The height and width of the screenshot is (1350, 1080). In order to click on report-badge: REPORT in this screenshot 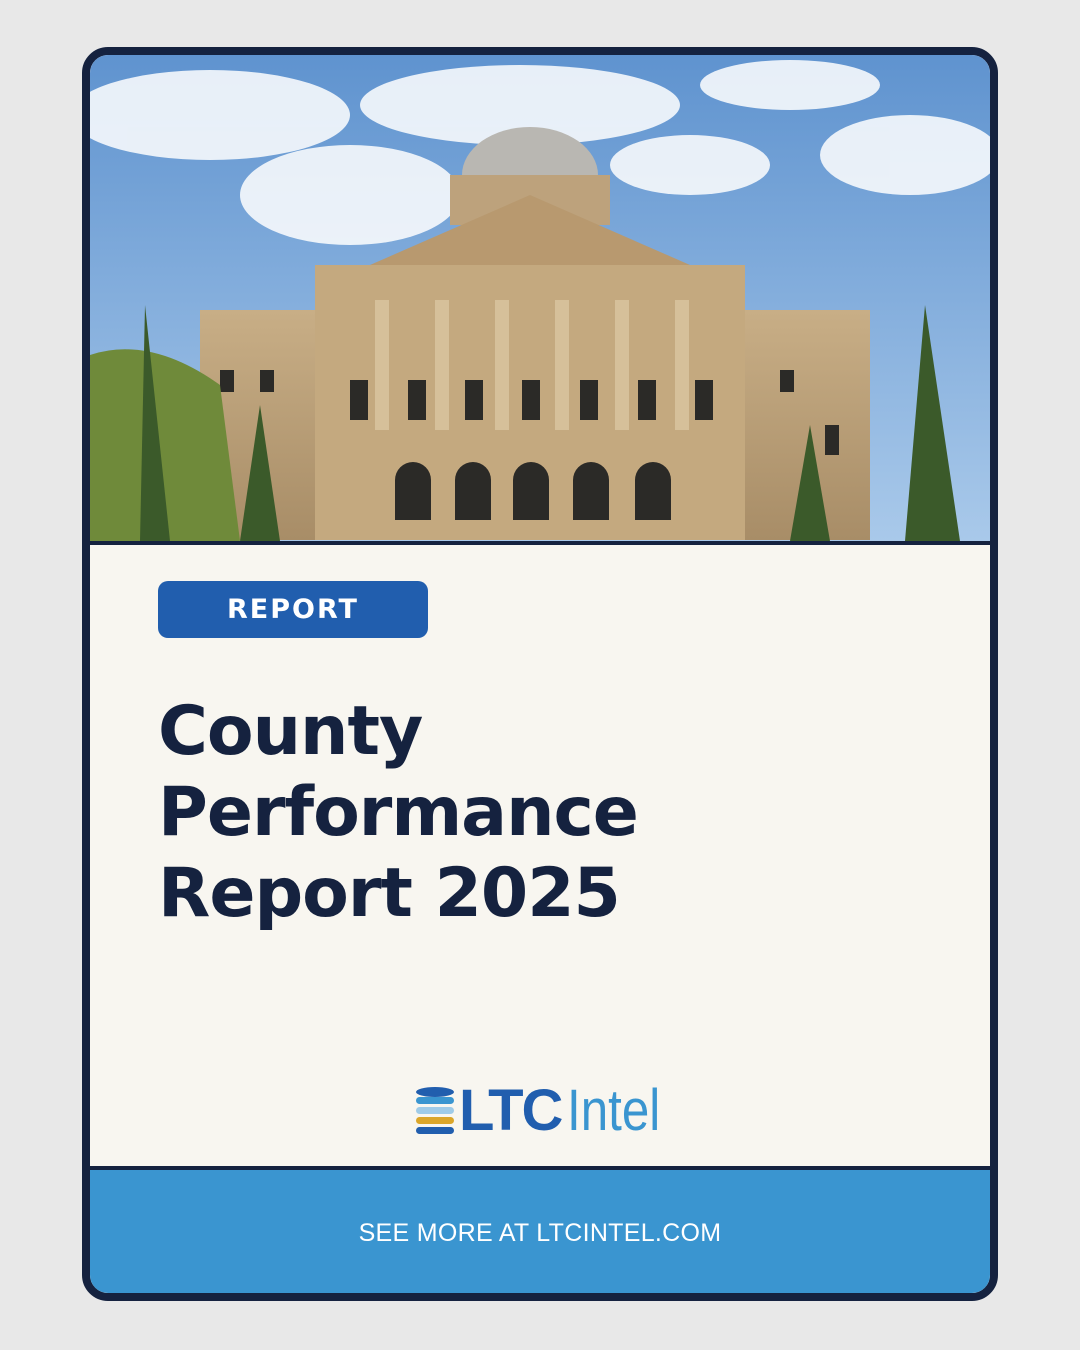, I will do `click(293, 609)`.